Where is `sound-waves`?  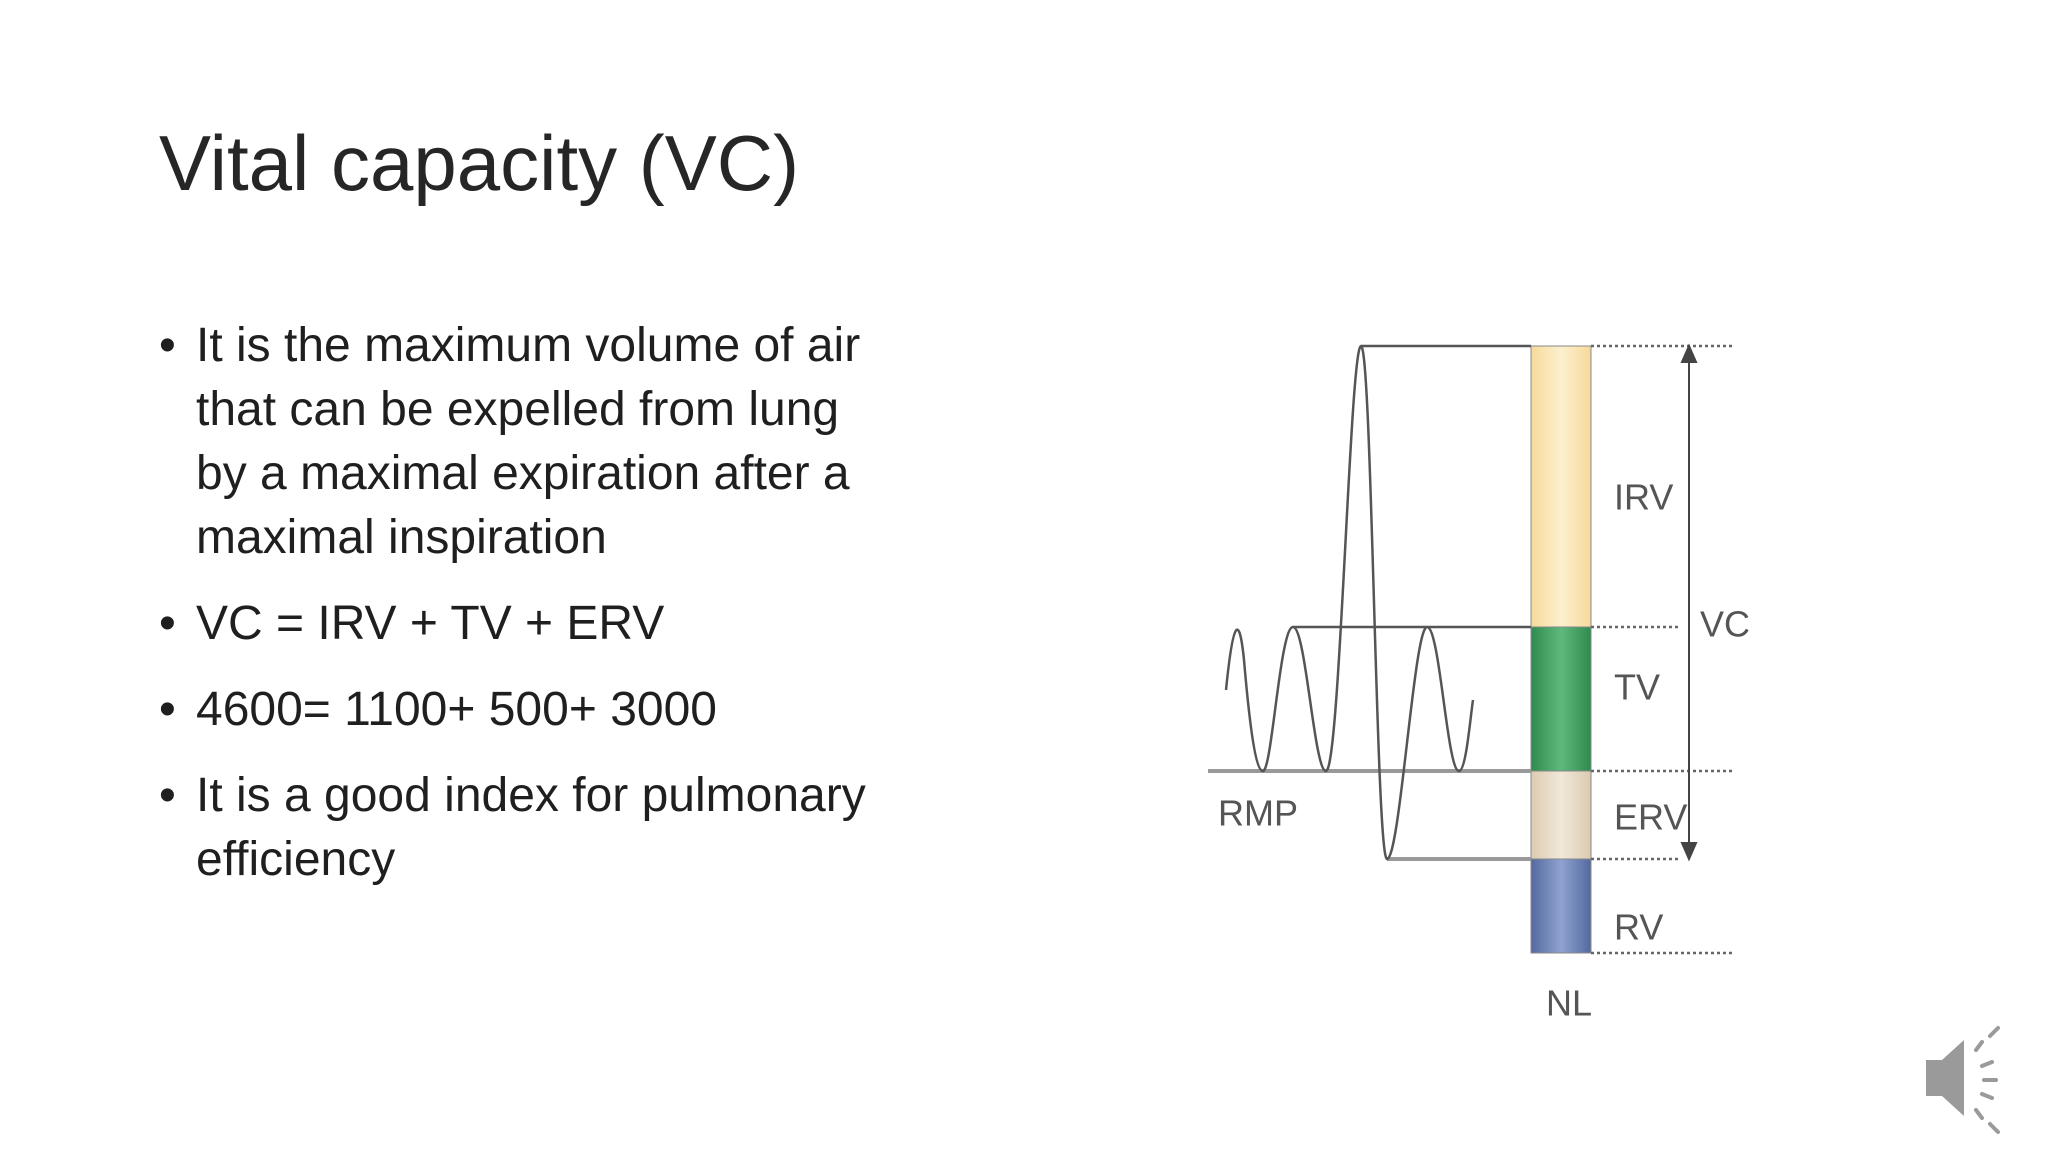
sound-waves is located at coordinates (1987, 1080).